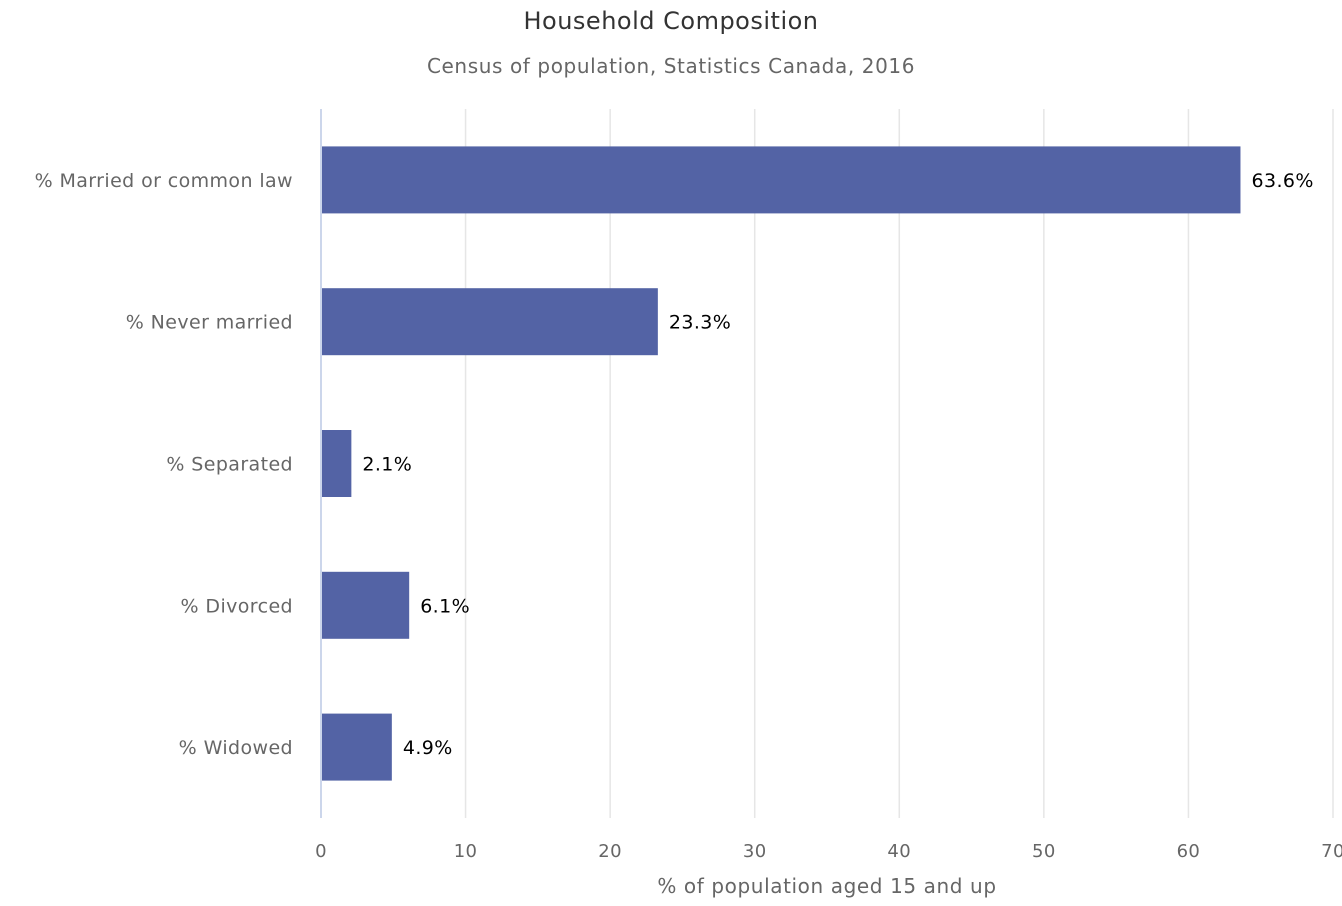 Image resolution: width=1342 pixels, height=906 pixels. I want to click on data-label: 63.6%, so click(1282, 181).